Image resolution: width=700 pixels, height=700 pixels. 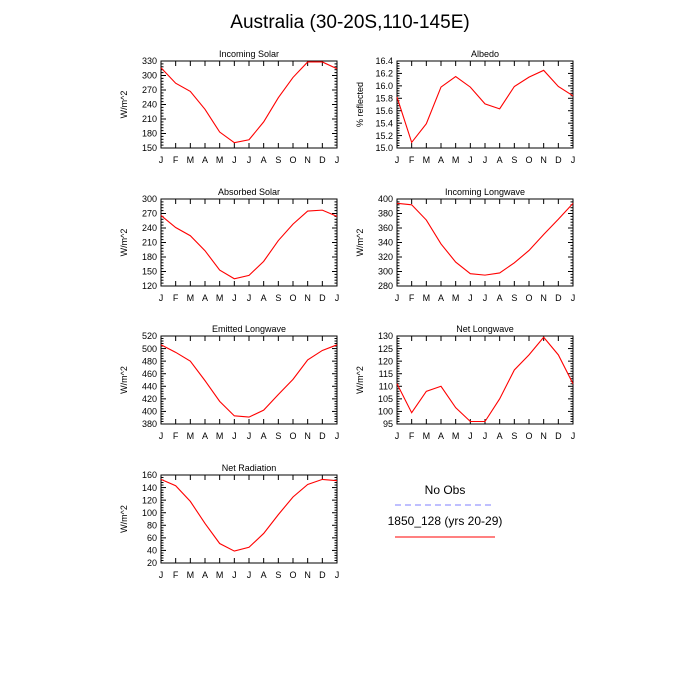 What do you see at coordinates (249, 54) in the screenshot?
I see `chart-title: Incoming Solar` at bounding box center [249, 54].